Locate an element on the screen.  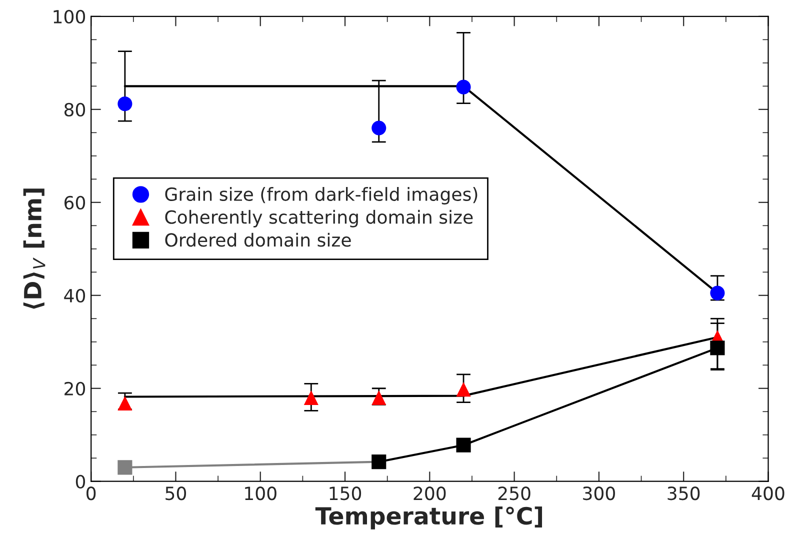
legend-label: Coherently scattering domain size is located at coordinates (319, 219).